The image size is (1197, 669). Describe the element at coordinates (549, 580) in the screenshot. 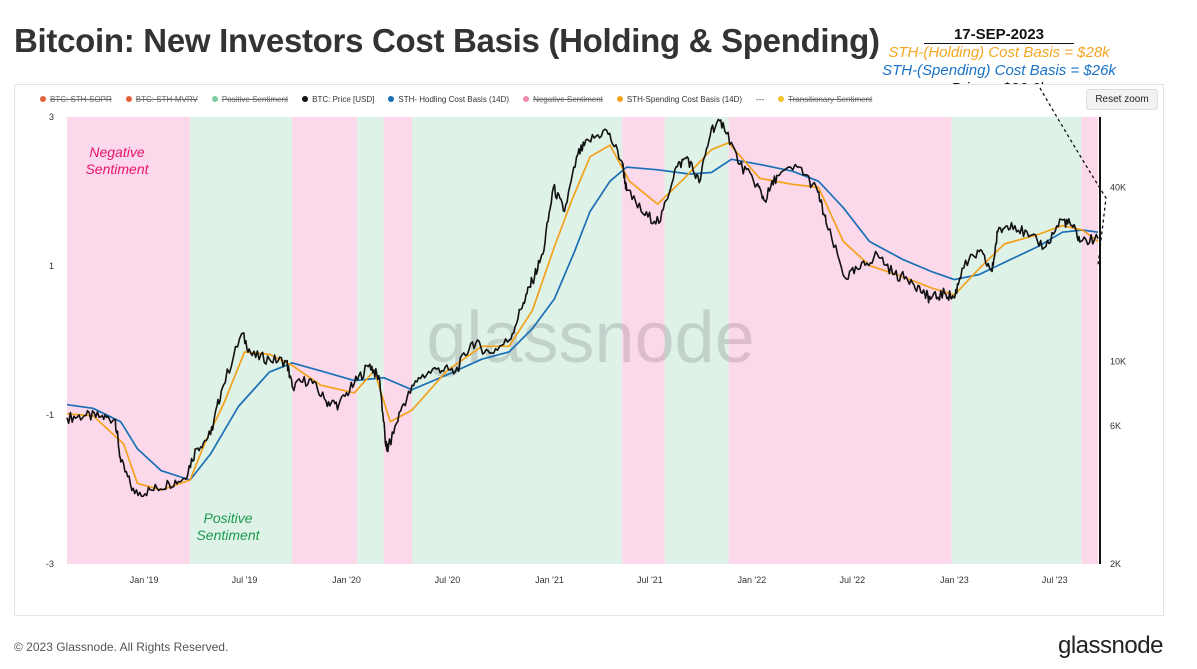

I see `x-tick-label: Jan '21` at that location.